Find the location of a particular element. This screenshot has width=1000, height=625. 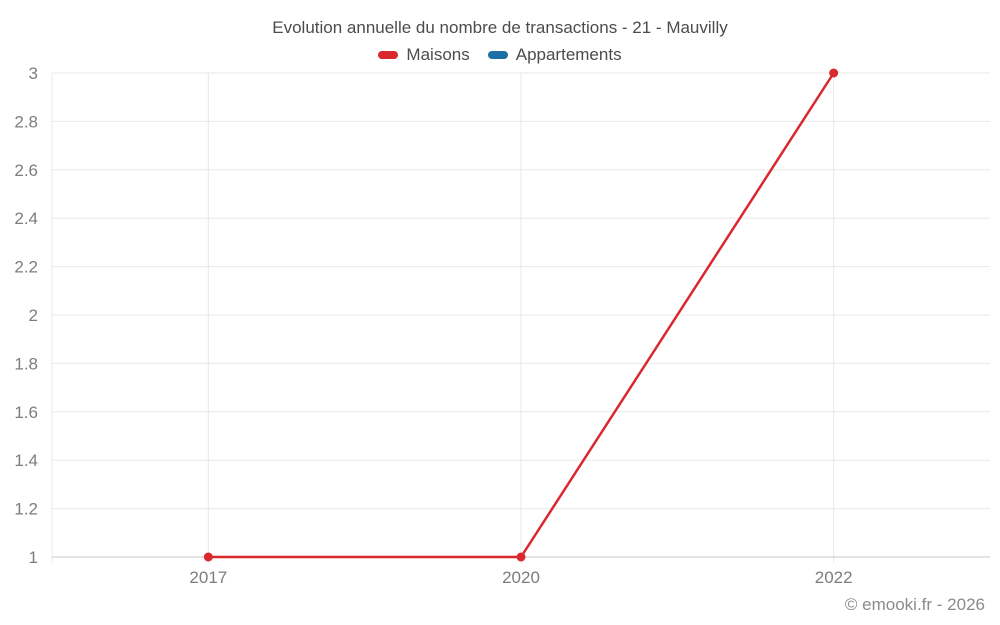

legend-label-maisons: Maisons is located at coordinates (438, 54).